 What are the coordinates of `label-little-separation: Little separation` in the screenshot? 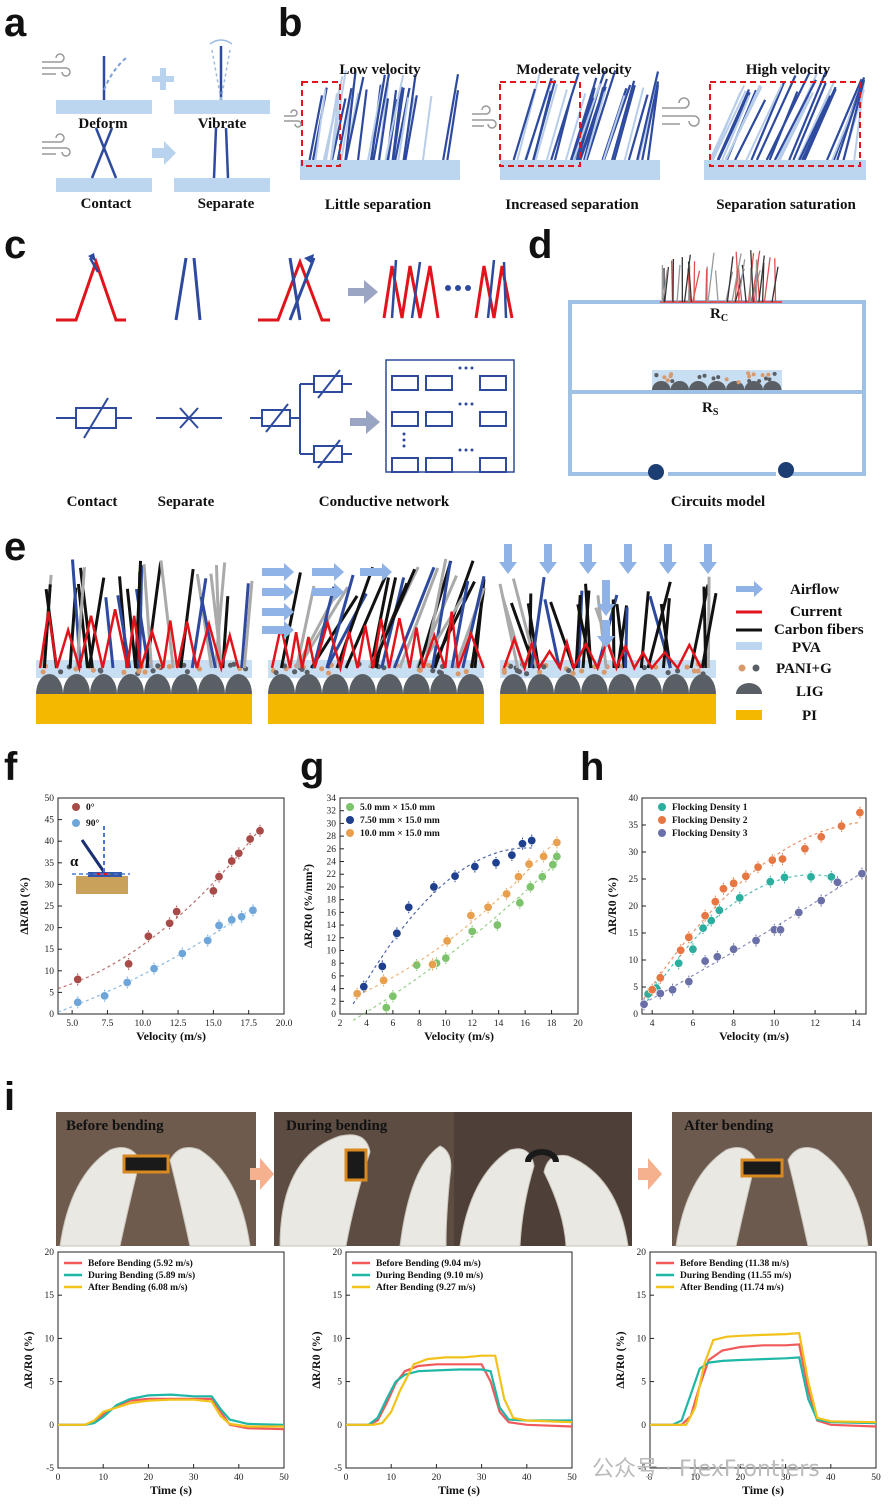 It's located at (378, 205).